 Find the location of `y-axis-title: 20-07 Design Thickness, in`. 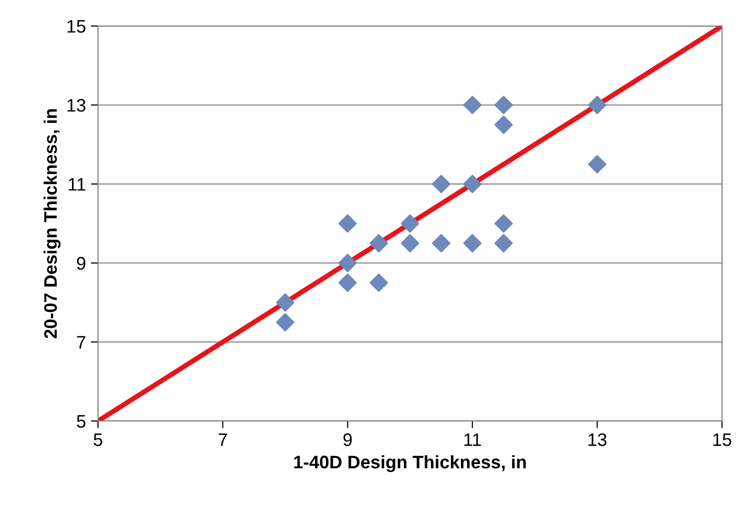

y-axis-title: 20-07 Design Thickness, in is located at coordinates (52, 223).